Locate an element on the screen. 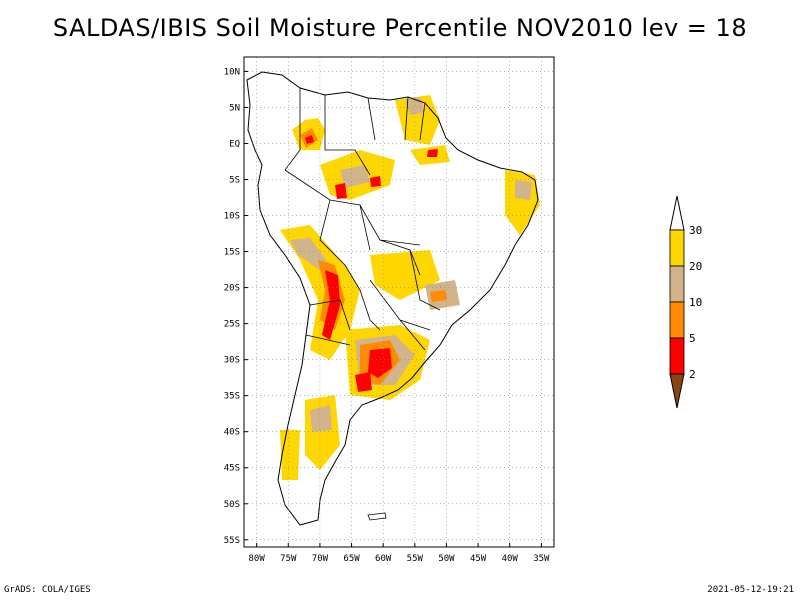 Image resolution: width=800 pixels, height=600 pixels. shade-south-red is located at coordinates (380, 363).